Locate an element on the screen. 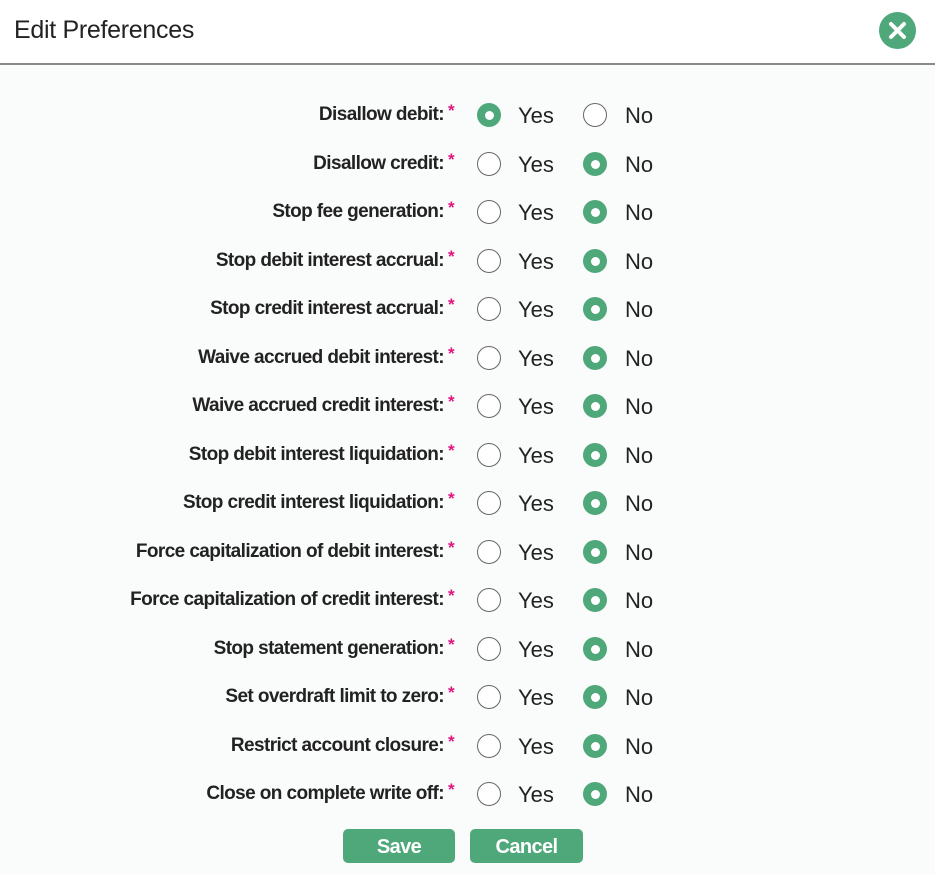 Image resolution: width=935 pixels, height=875 pixels. preference-label: Stop statement generation: is located at coordinates (329, 648).